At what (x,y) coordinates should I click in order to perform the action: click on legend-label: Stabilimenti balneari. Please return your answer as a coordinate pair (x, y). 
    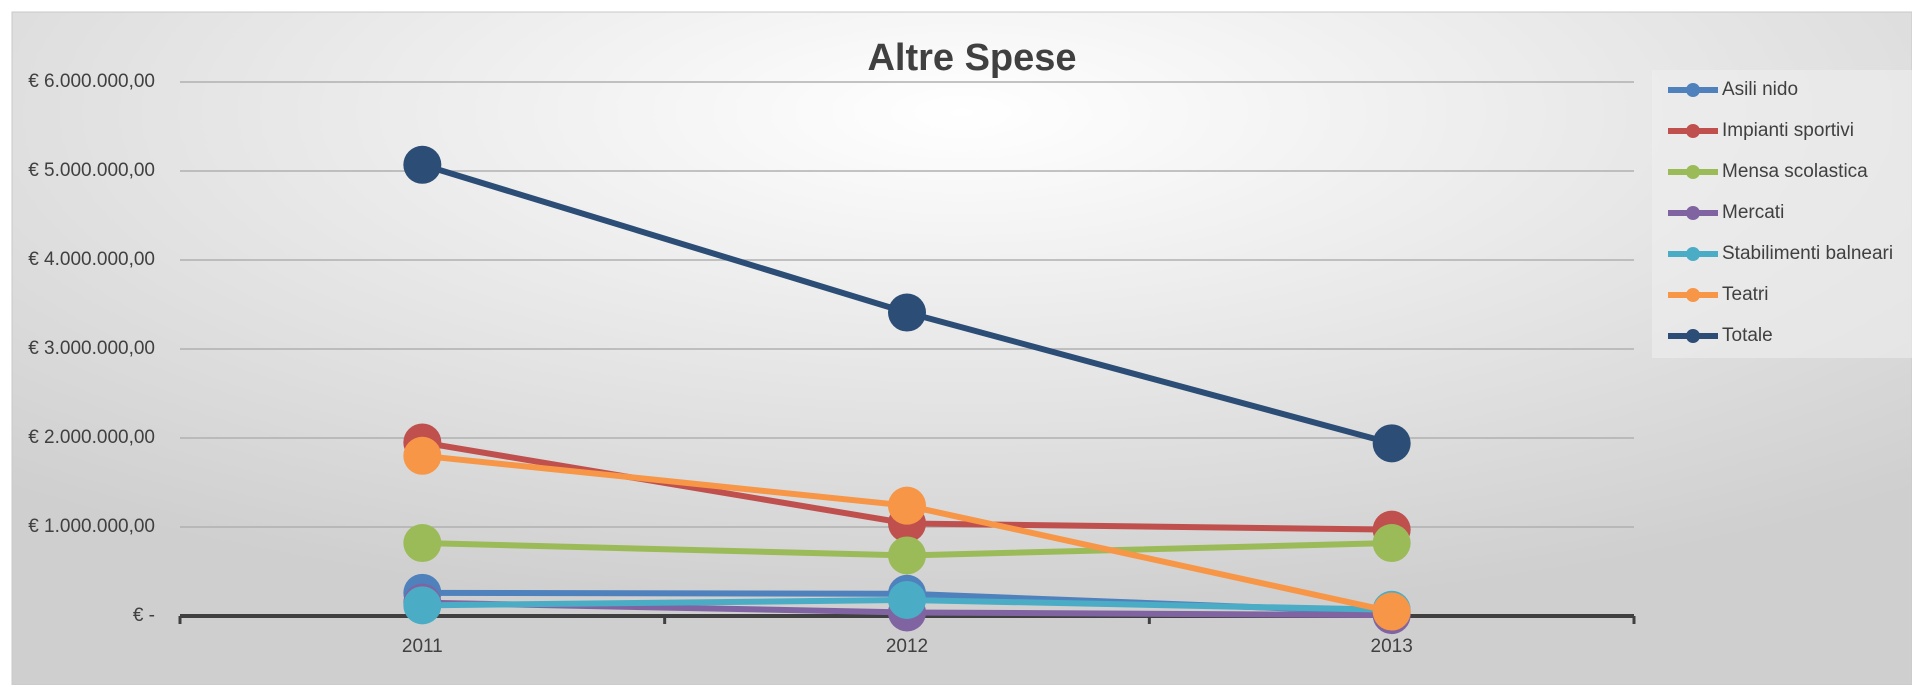
    Looking at the image, I should click on (1807, 253).